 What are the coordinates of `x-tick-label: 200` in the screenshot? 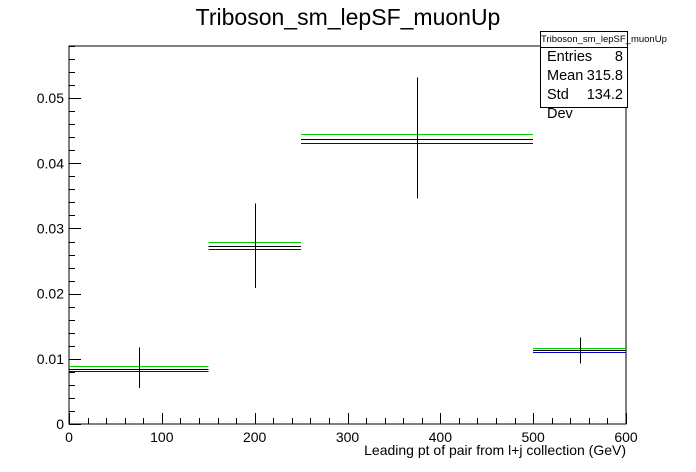 It's located at (255, 437).